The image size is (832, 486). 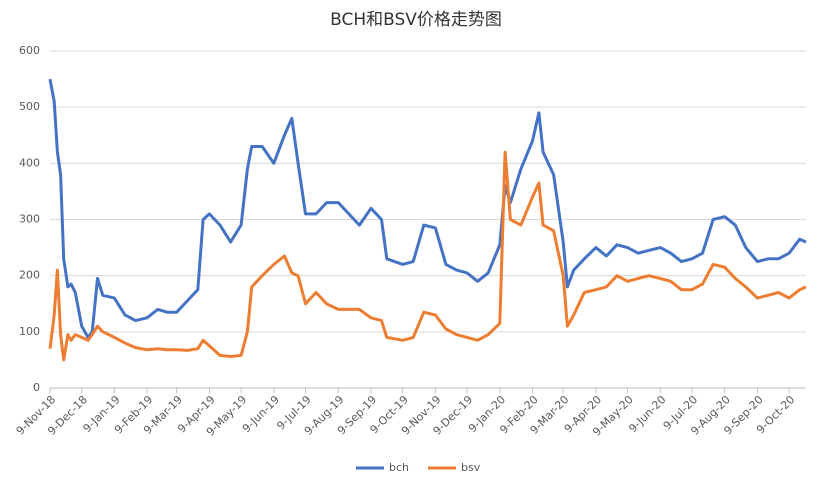 I want to click on legend-label: bch, so click(x=399, y=467).